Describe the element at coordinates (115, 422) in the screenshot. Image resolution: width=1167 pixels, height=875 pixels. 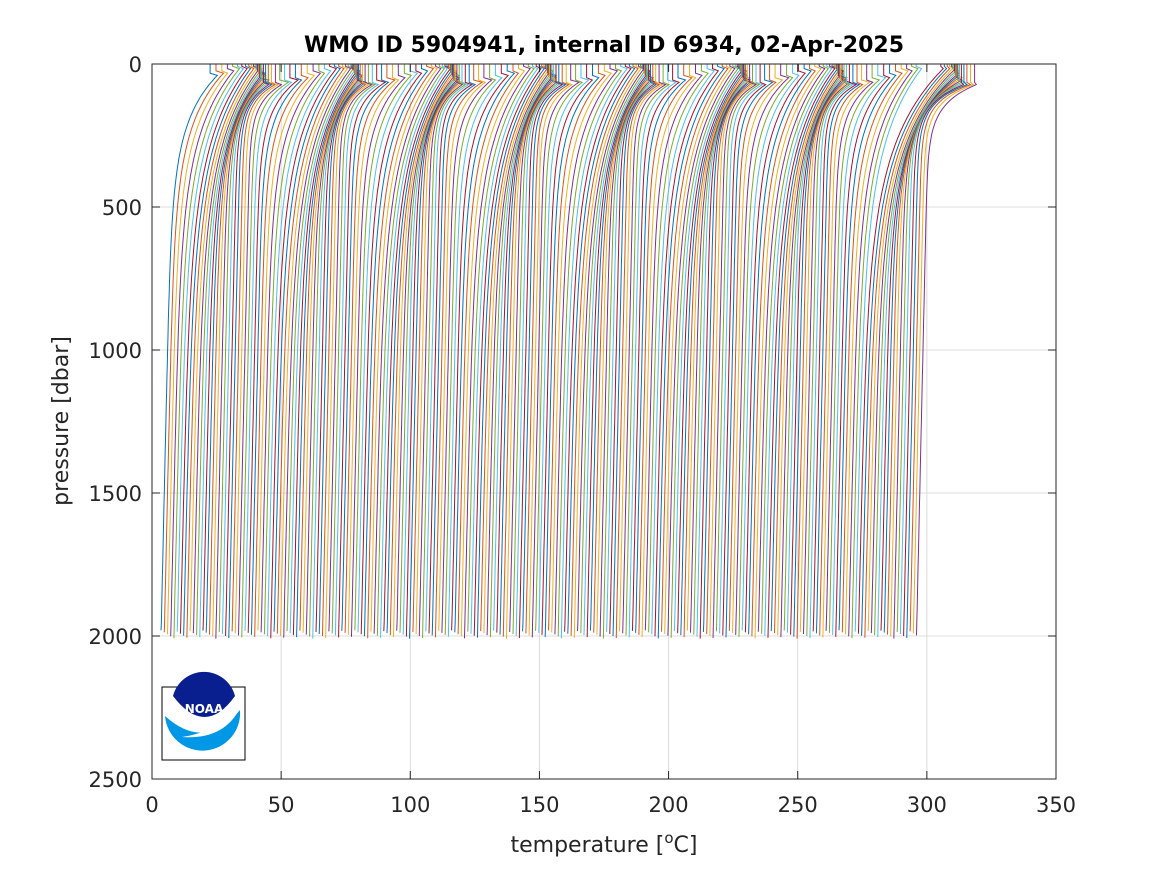
I see `y-tick-labels: 0 500 1000 1500 2000 2500` at that location.